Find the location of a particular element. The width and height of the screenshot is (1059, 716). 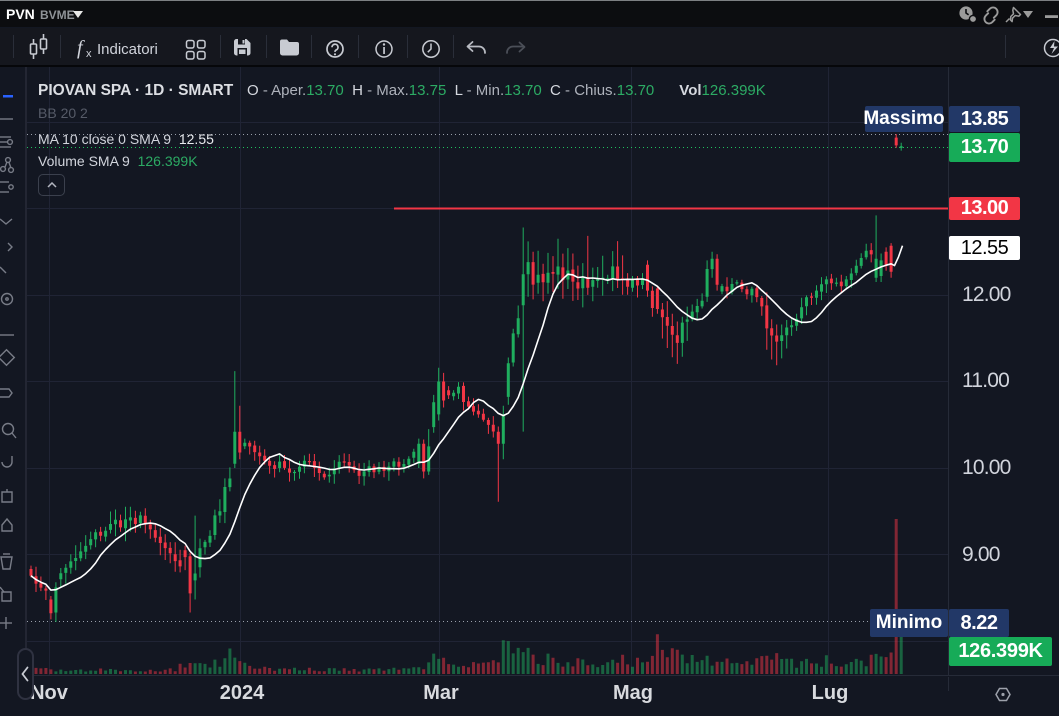

svg-text: f is located at coordinates (81, 48).